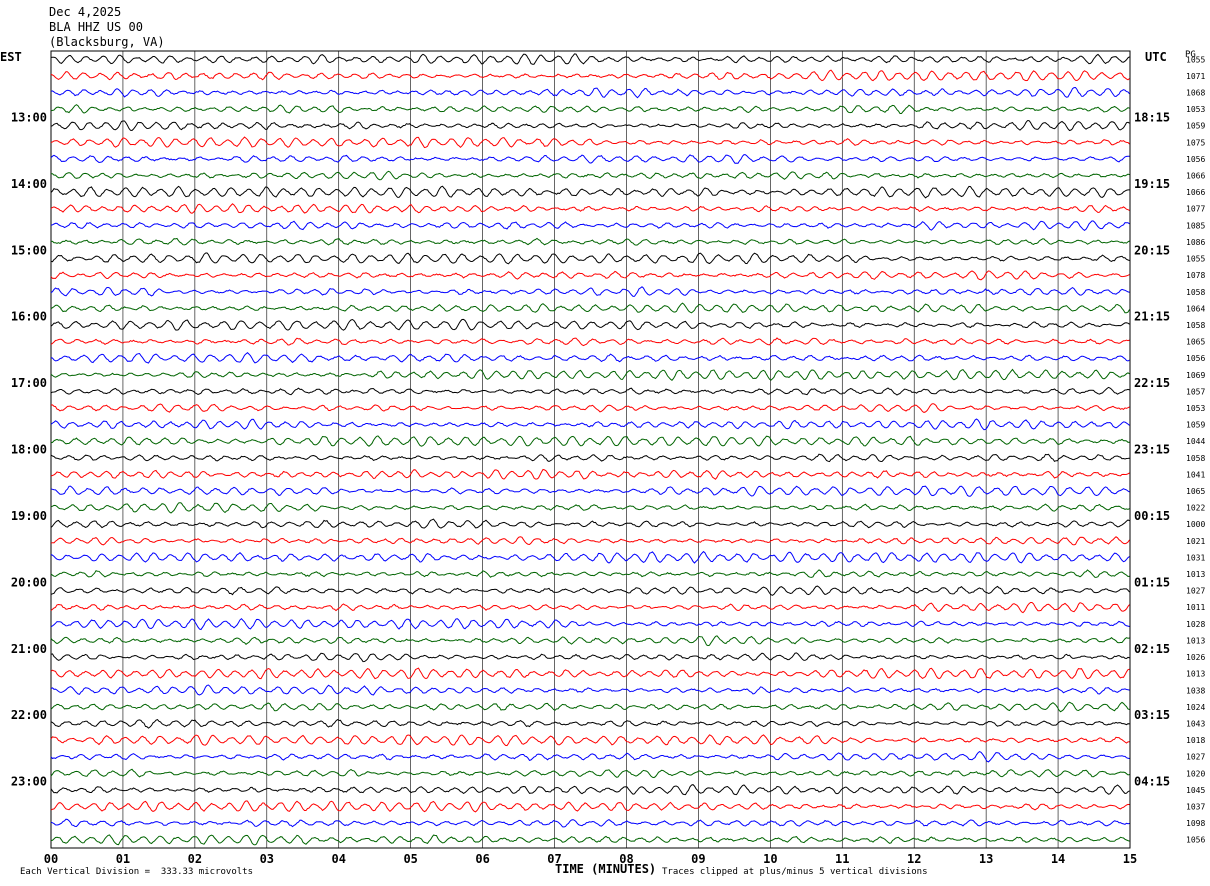 The width and height of the screenshot is (1210, 886). I want to click on row-value-label: 1068, so click(1195, 93).